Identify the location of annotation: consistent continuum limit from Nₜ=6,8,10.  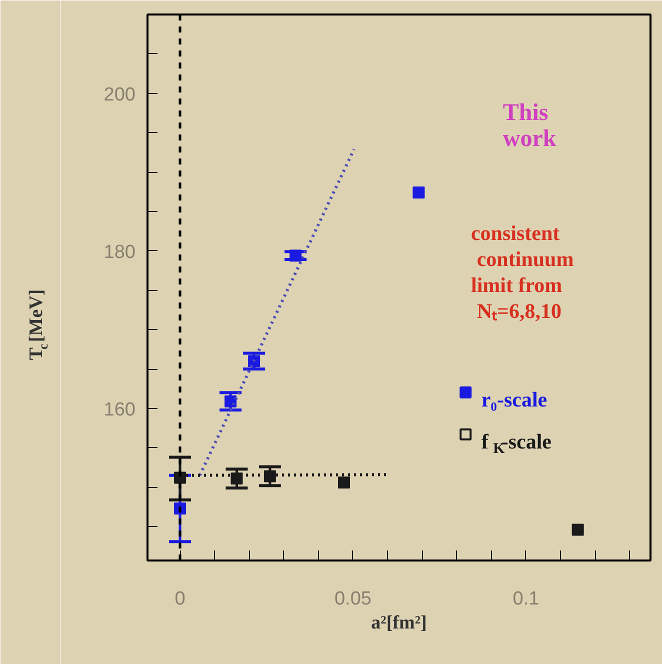
(522, 271).